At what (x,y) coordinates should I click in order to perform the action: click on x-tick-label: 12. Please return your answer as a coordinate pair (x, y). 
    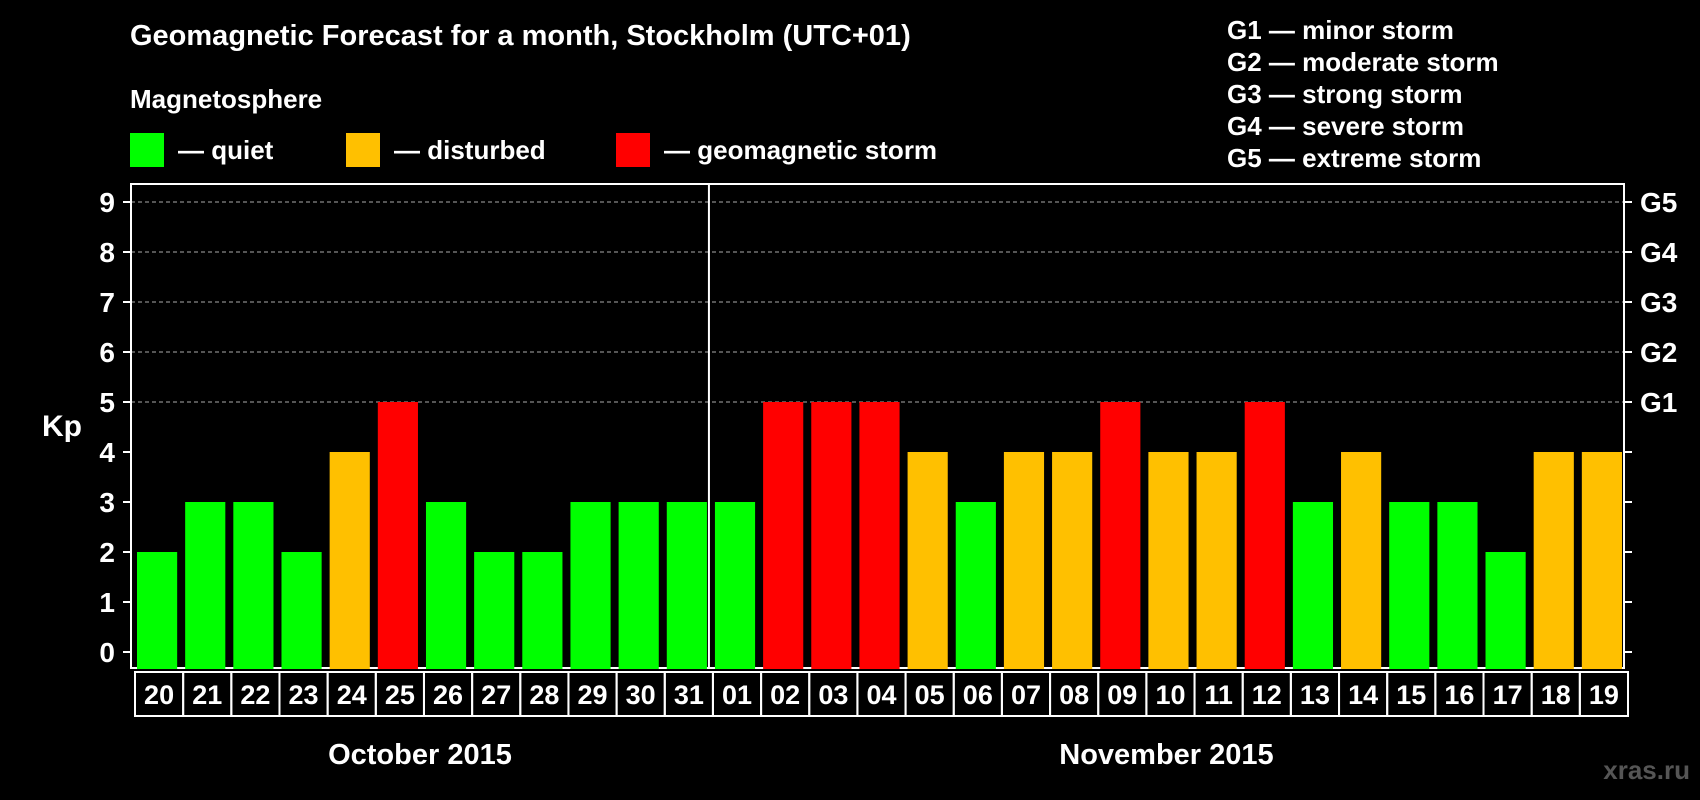
    Looking at the image, I should click on (1267, 695).